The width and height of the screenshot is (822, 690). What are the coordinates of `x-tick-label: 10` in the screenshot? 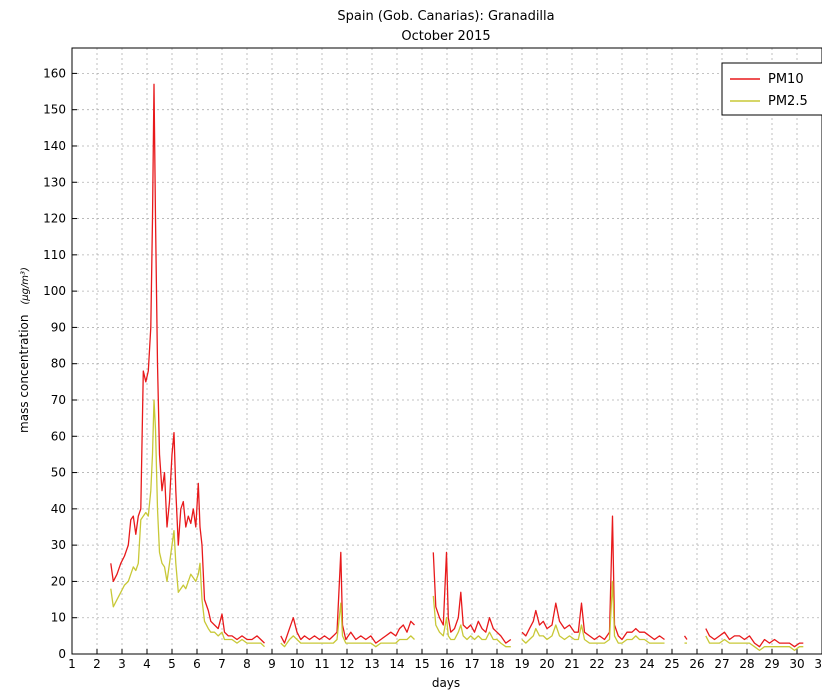 It's located at (296, 664).